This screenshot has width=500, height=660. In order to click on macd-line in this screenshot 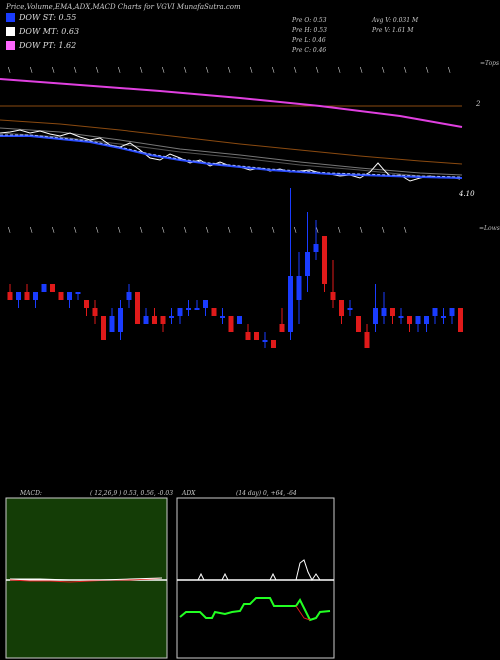, I will do `click(86, 580)`.